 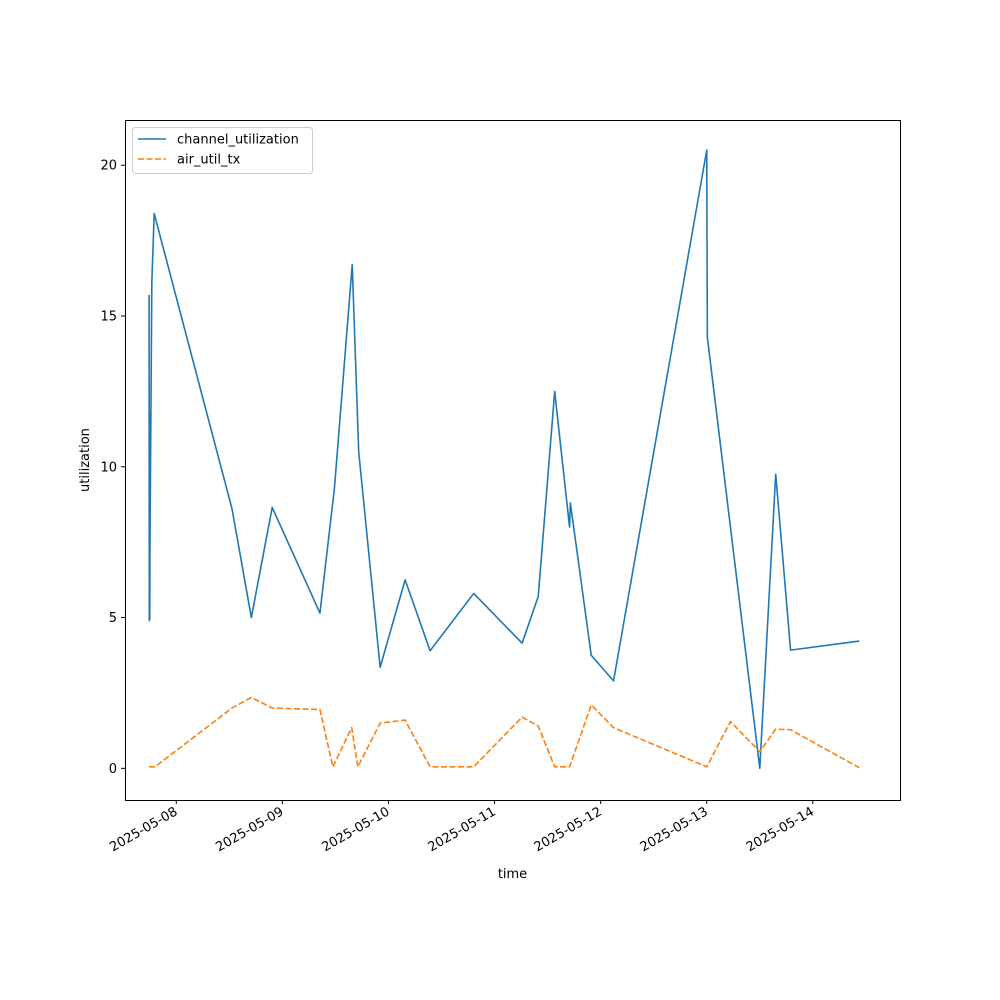 I want to click on y-axis-label: utilization, so click(x=85, y=460).